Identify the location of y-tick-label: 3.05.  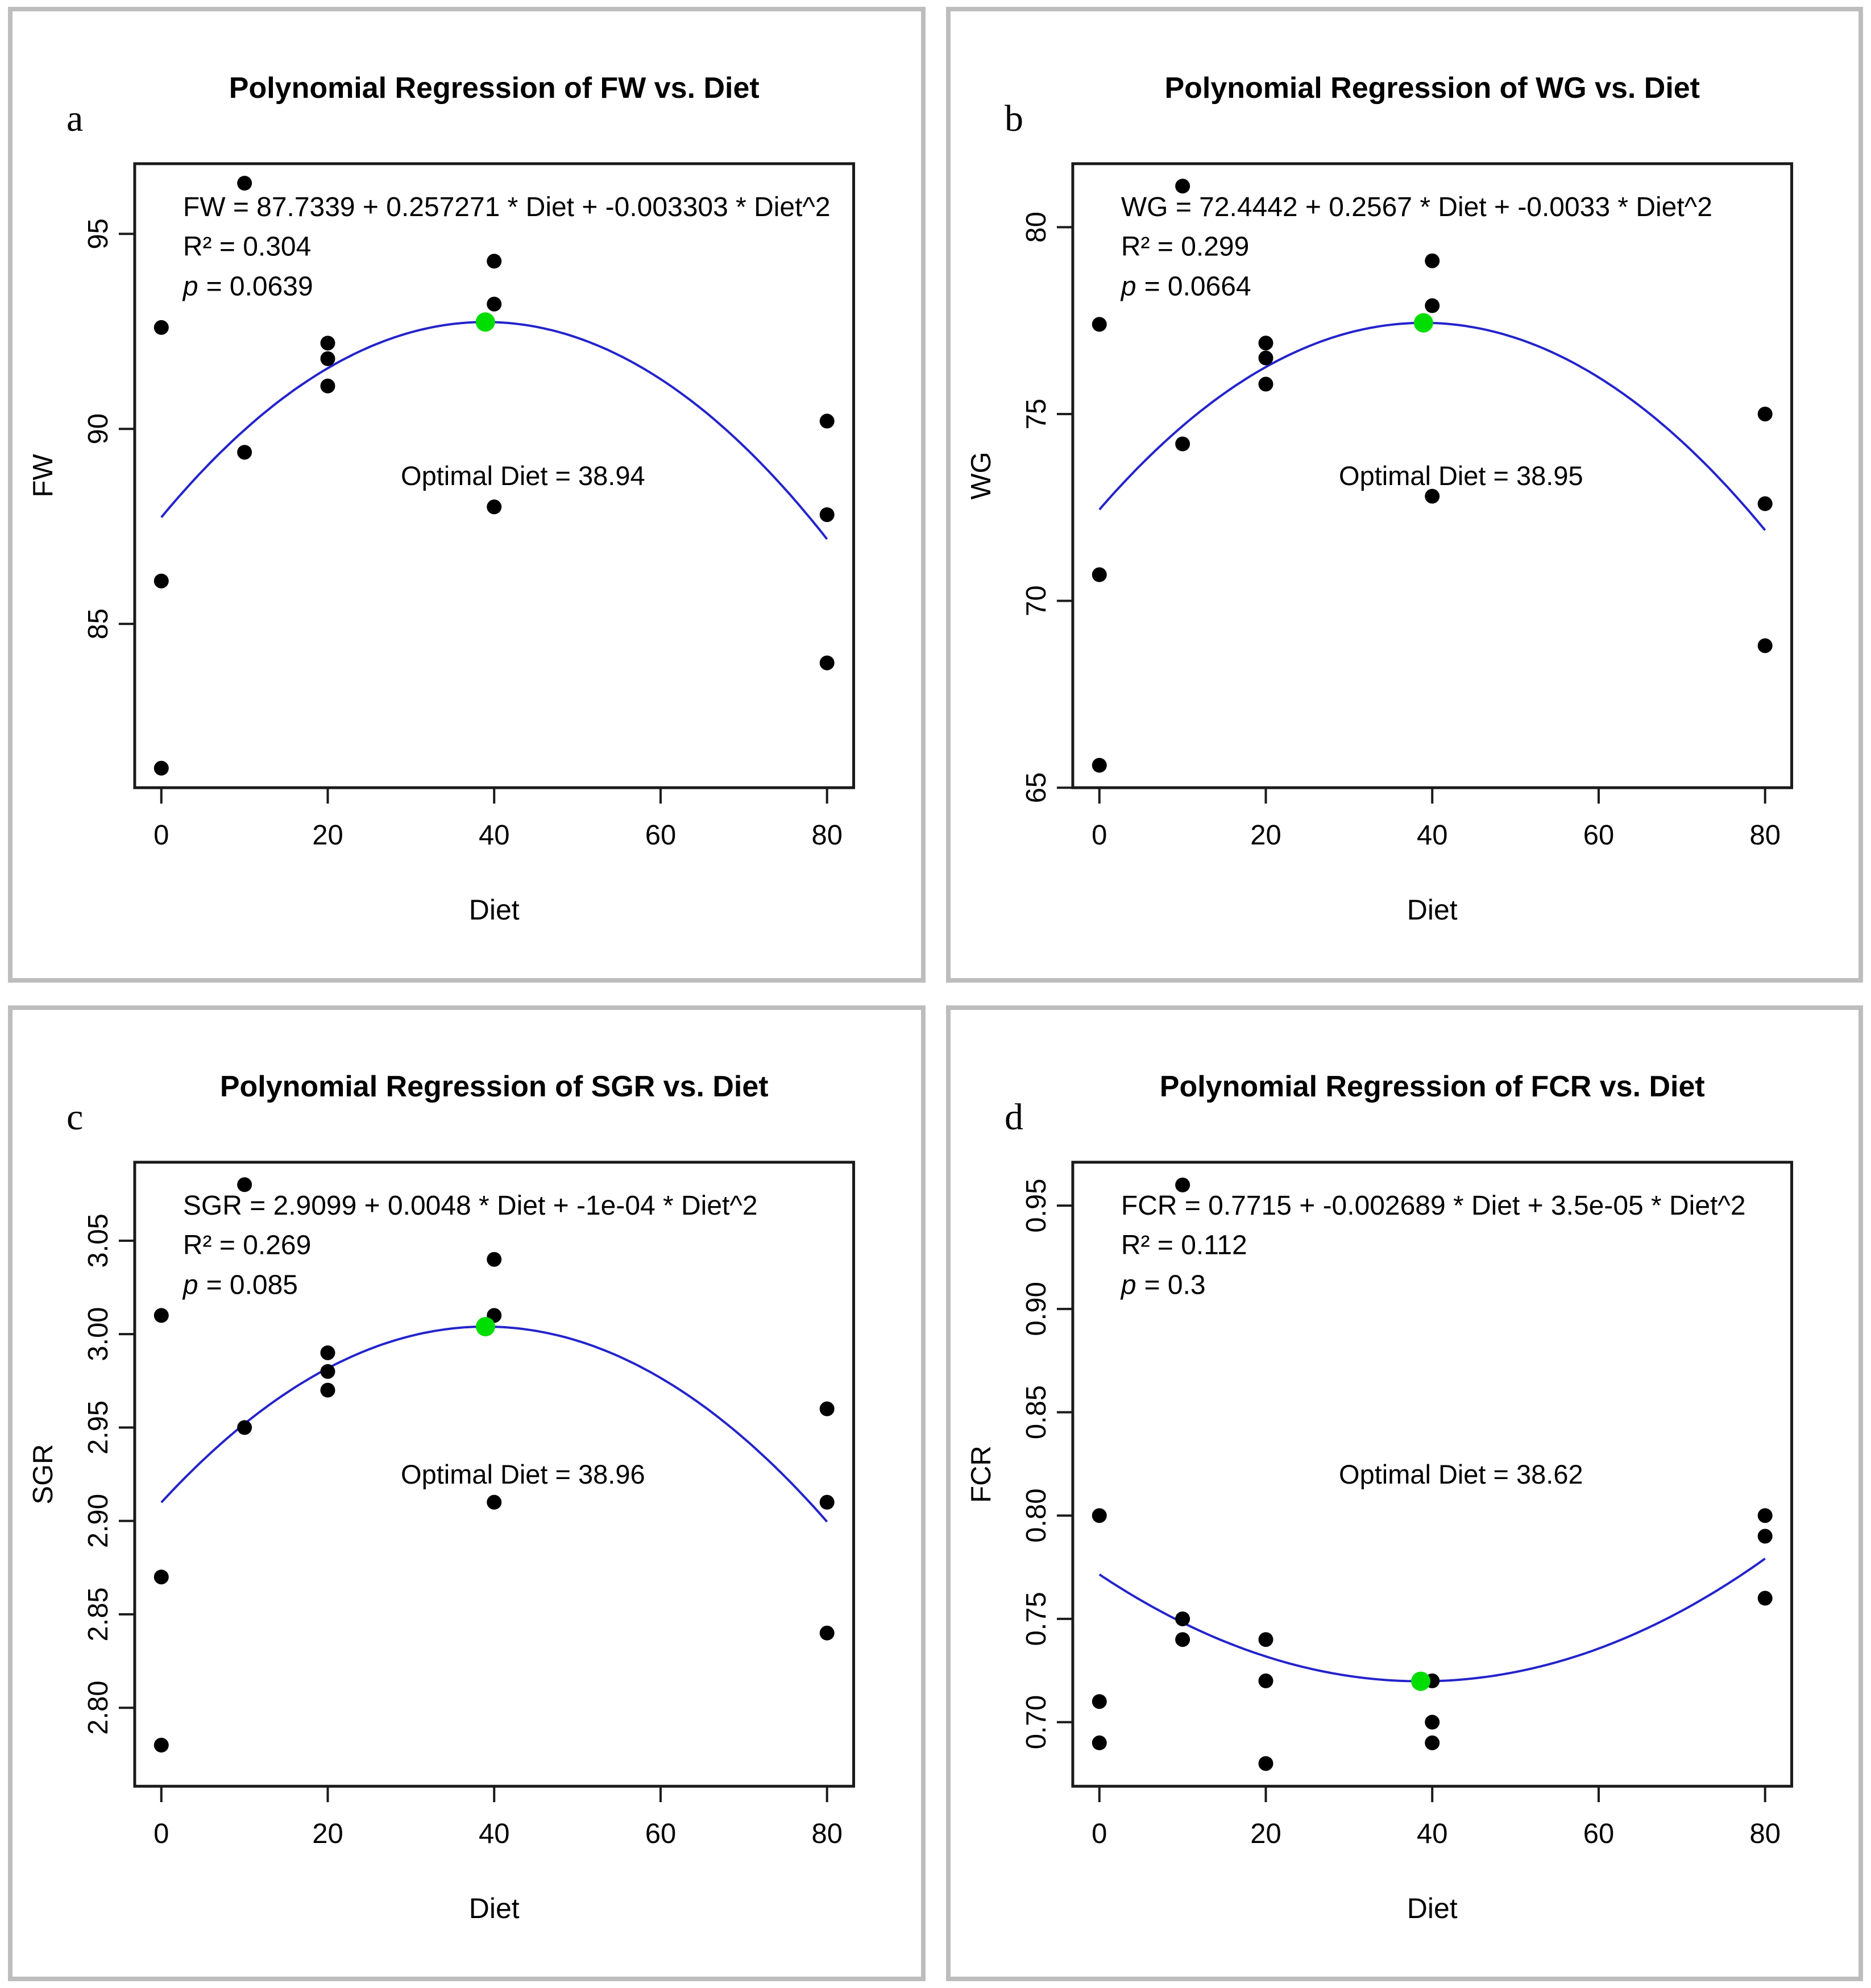
(98, 1240).